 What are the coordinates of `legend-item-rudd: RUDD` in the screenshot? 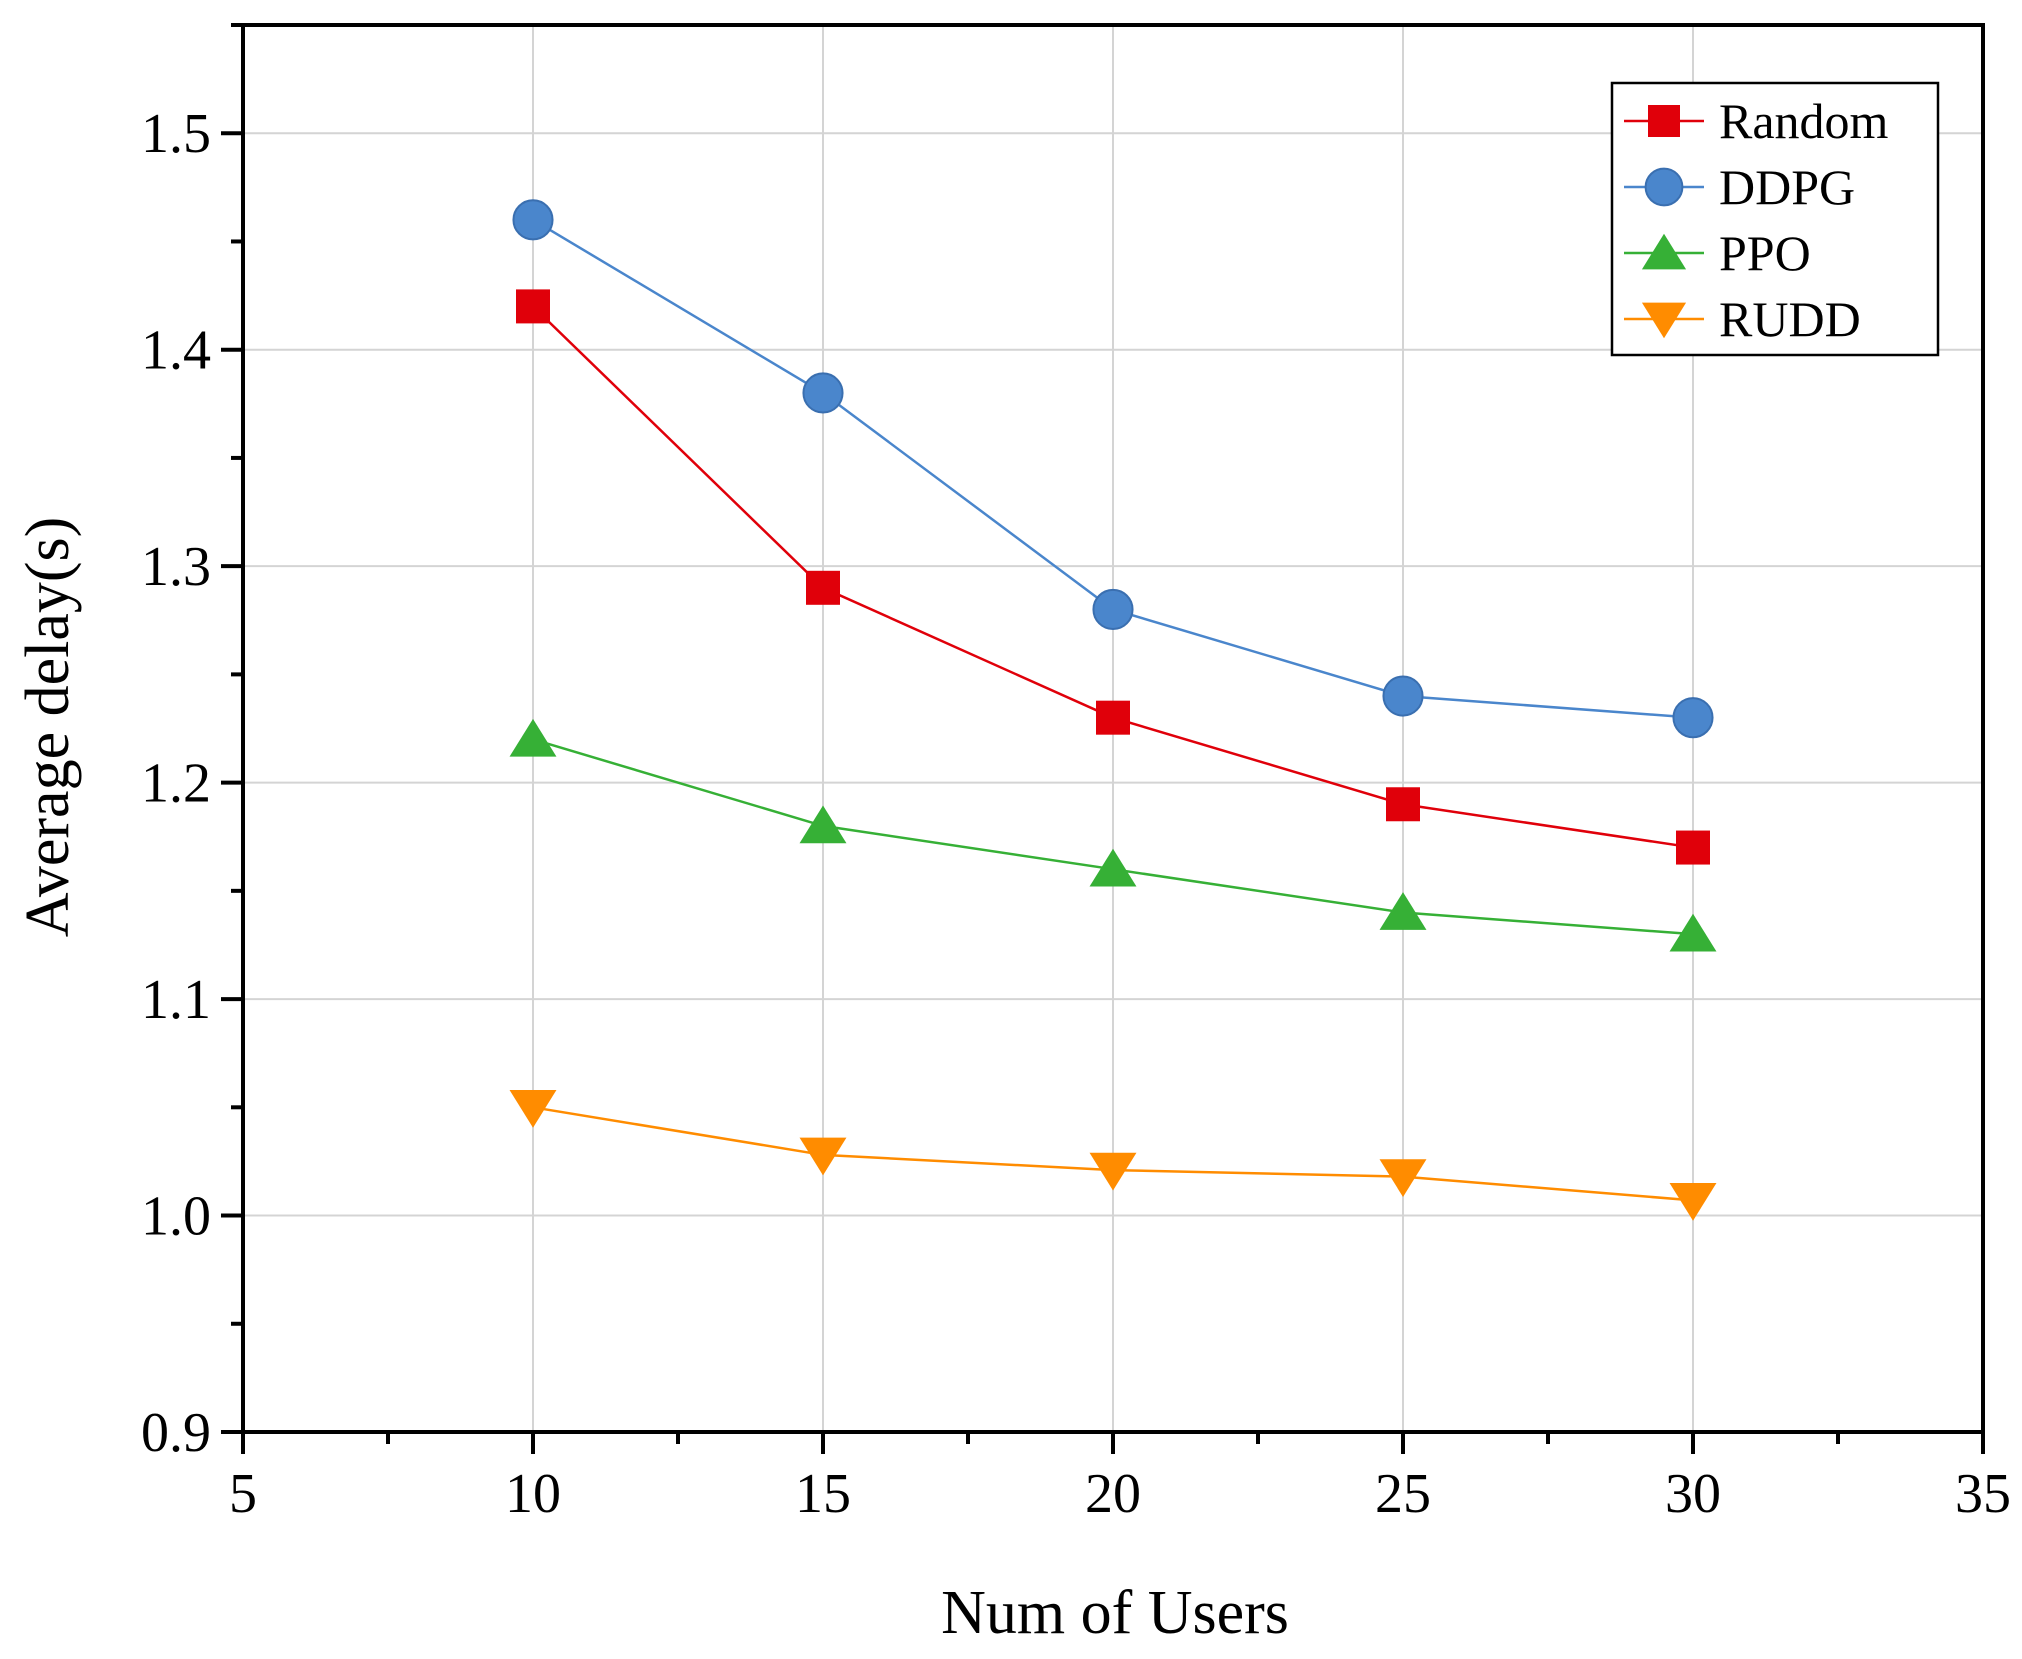 It's located at (1742, 319).